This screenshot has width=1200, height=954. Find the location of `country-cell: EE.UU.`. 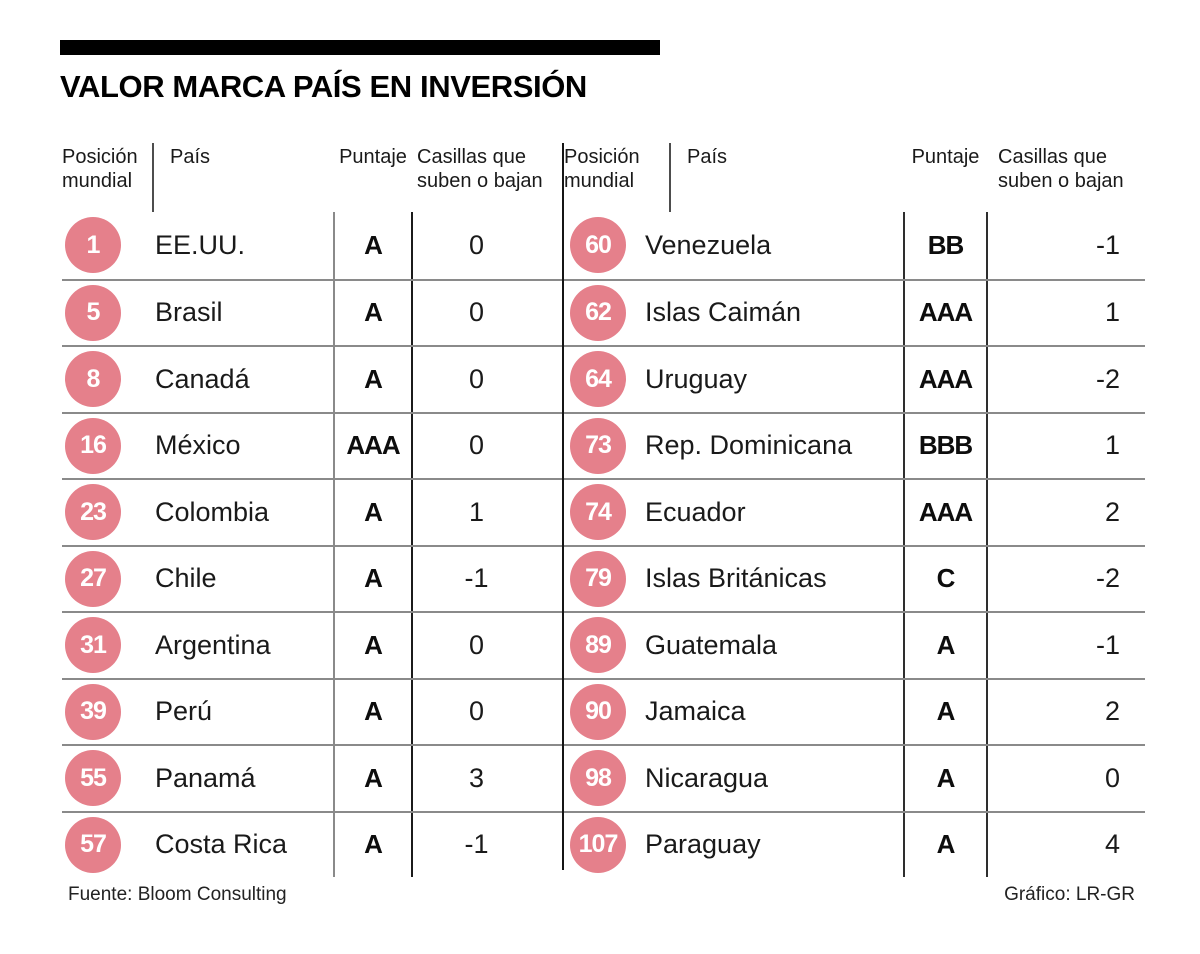

country-cell: EE.UU. is located at coordinates (200, 244).